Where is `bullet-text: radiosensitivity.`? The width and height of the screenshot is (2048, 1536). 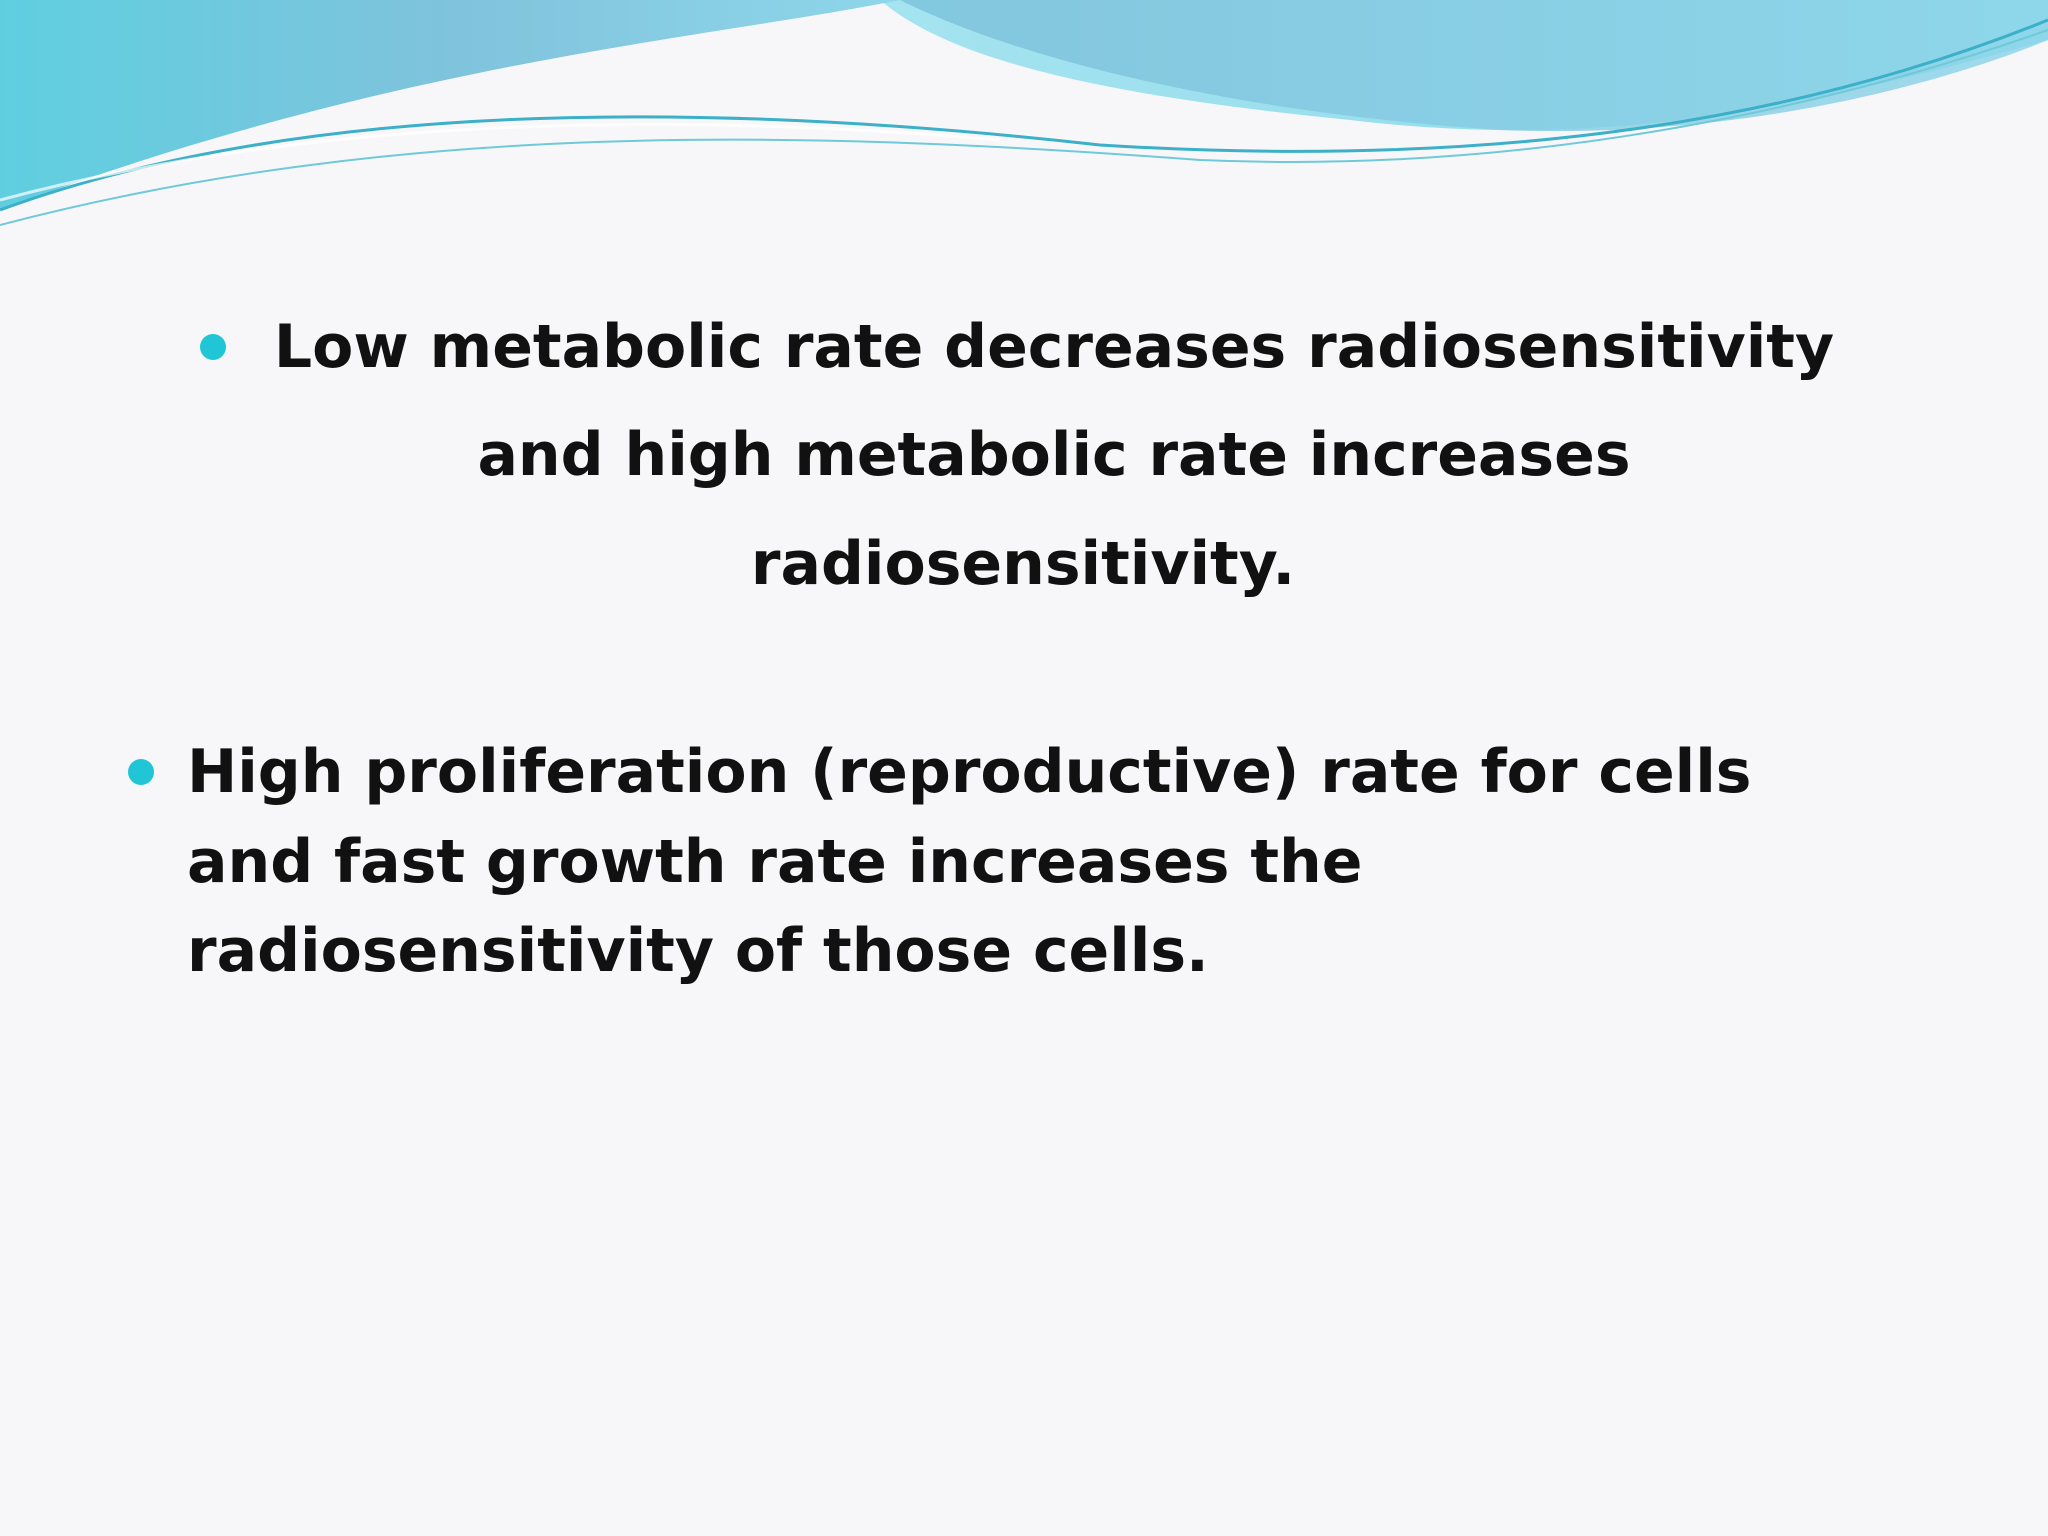 bullet-text: radiosensitivity. is located at coordinates (1023, 564).